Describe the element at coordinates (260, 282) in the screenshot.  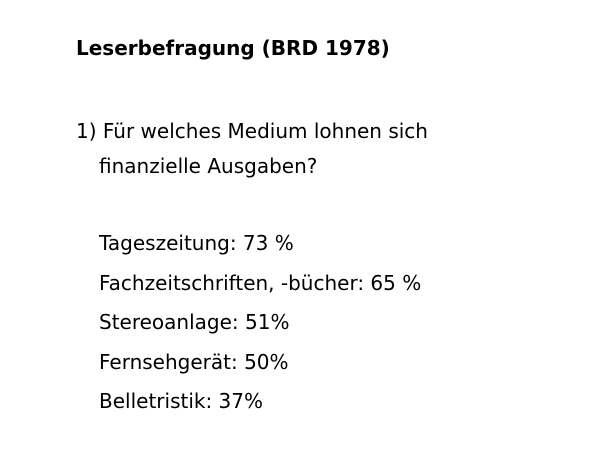
I see `answer-item: Fachzeitschriften, -bücher: 65 %` at that location.